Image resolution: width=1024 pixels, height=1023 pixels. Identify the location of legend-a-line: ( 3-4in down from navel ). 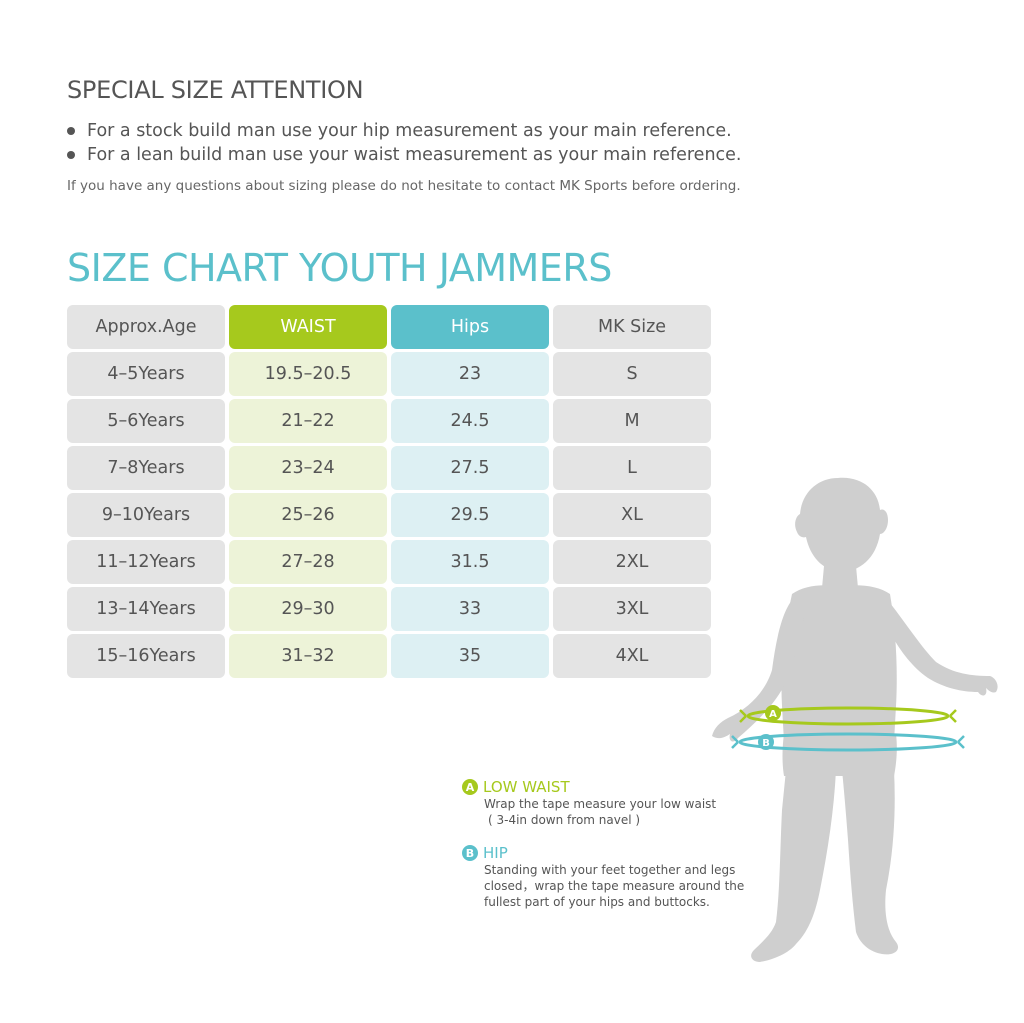
(564, 820).